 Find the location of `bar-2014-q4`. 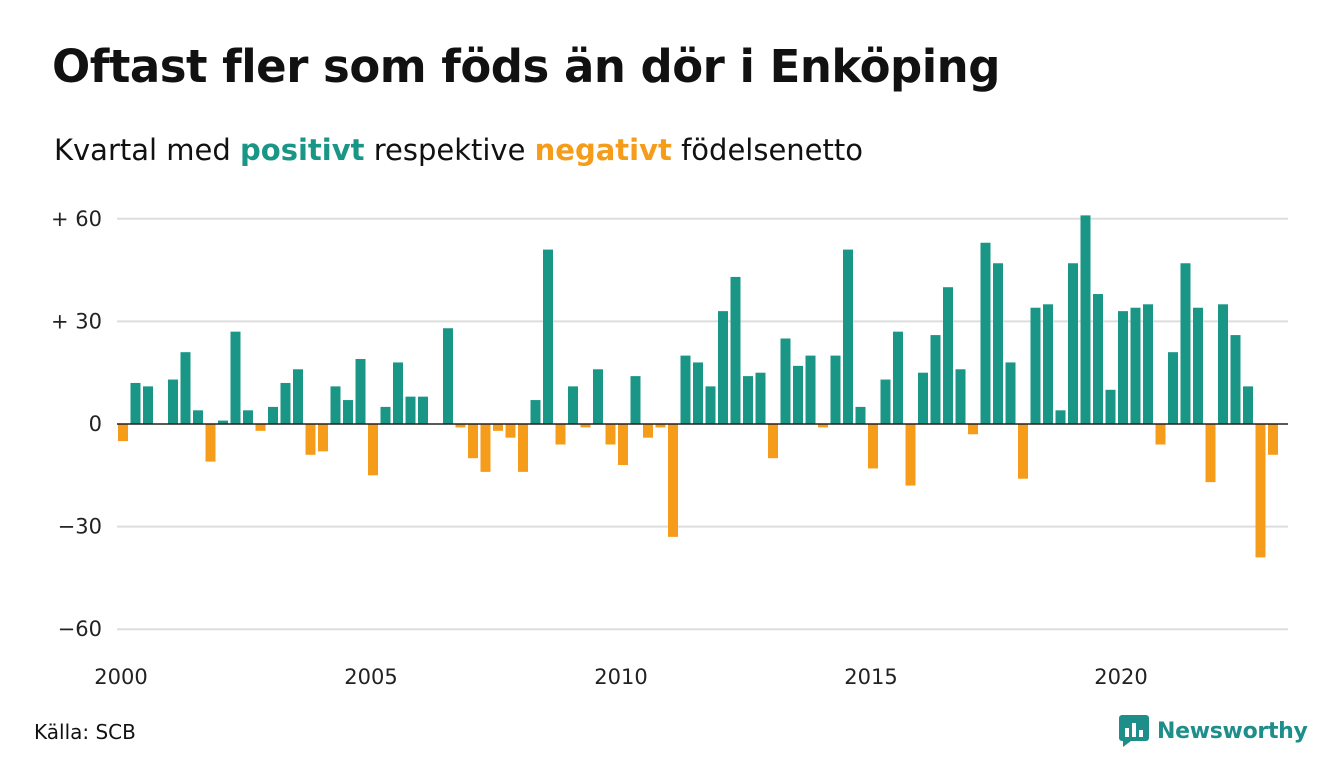

bar-2014-q4 is located at coordinates (860, 415).